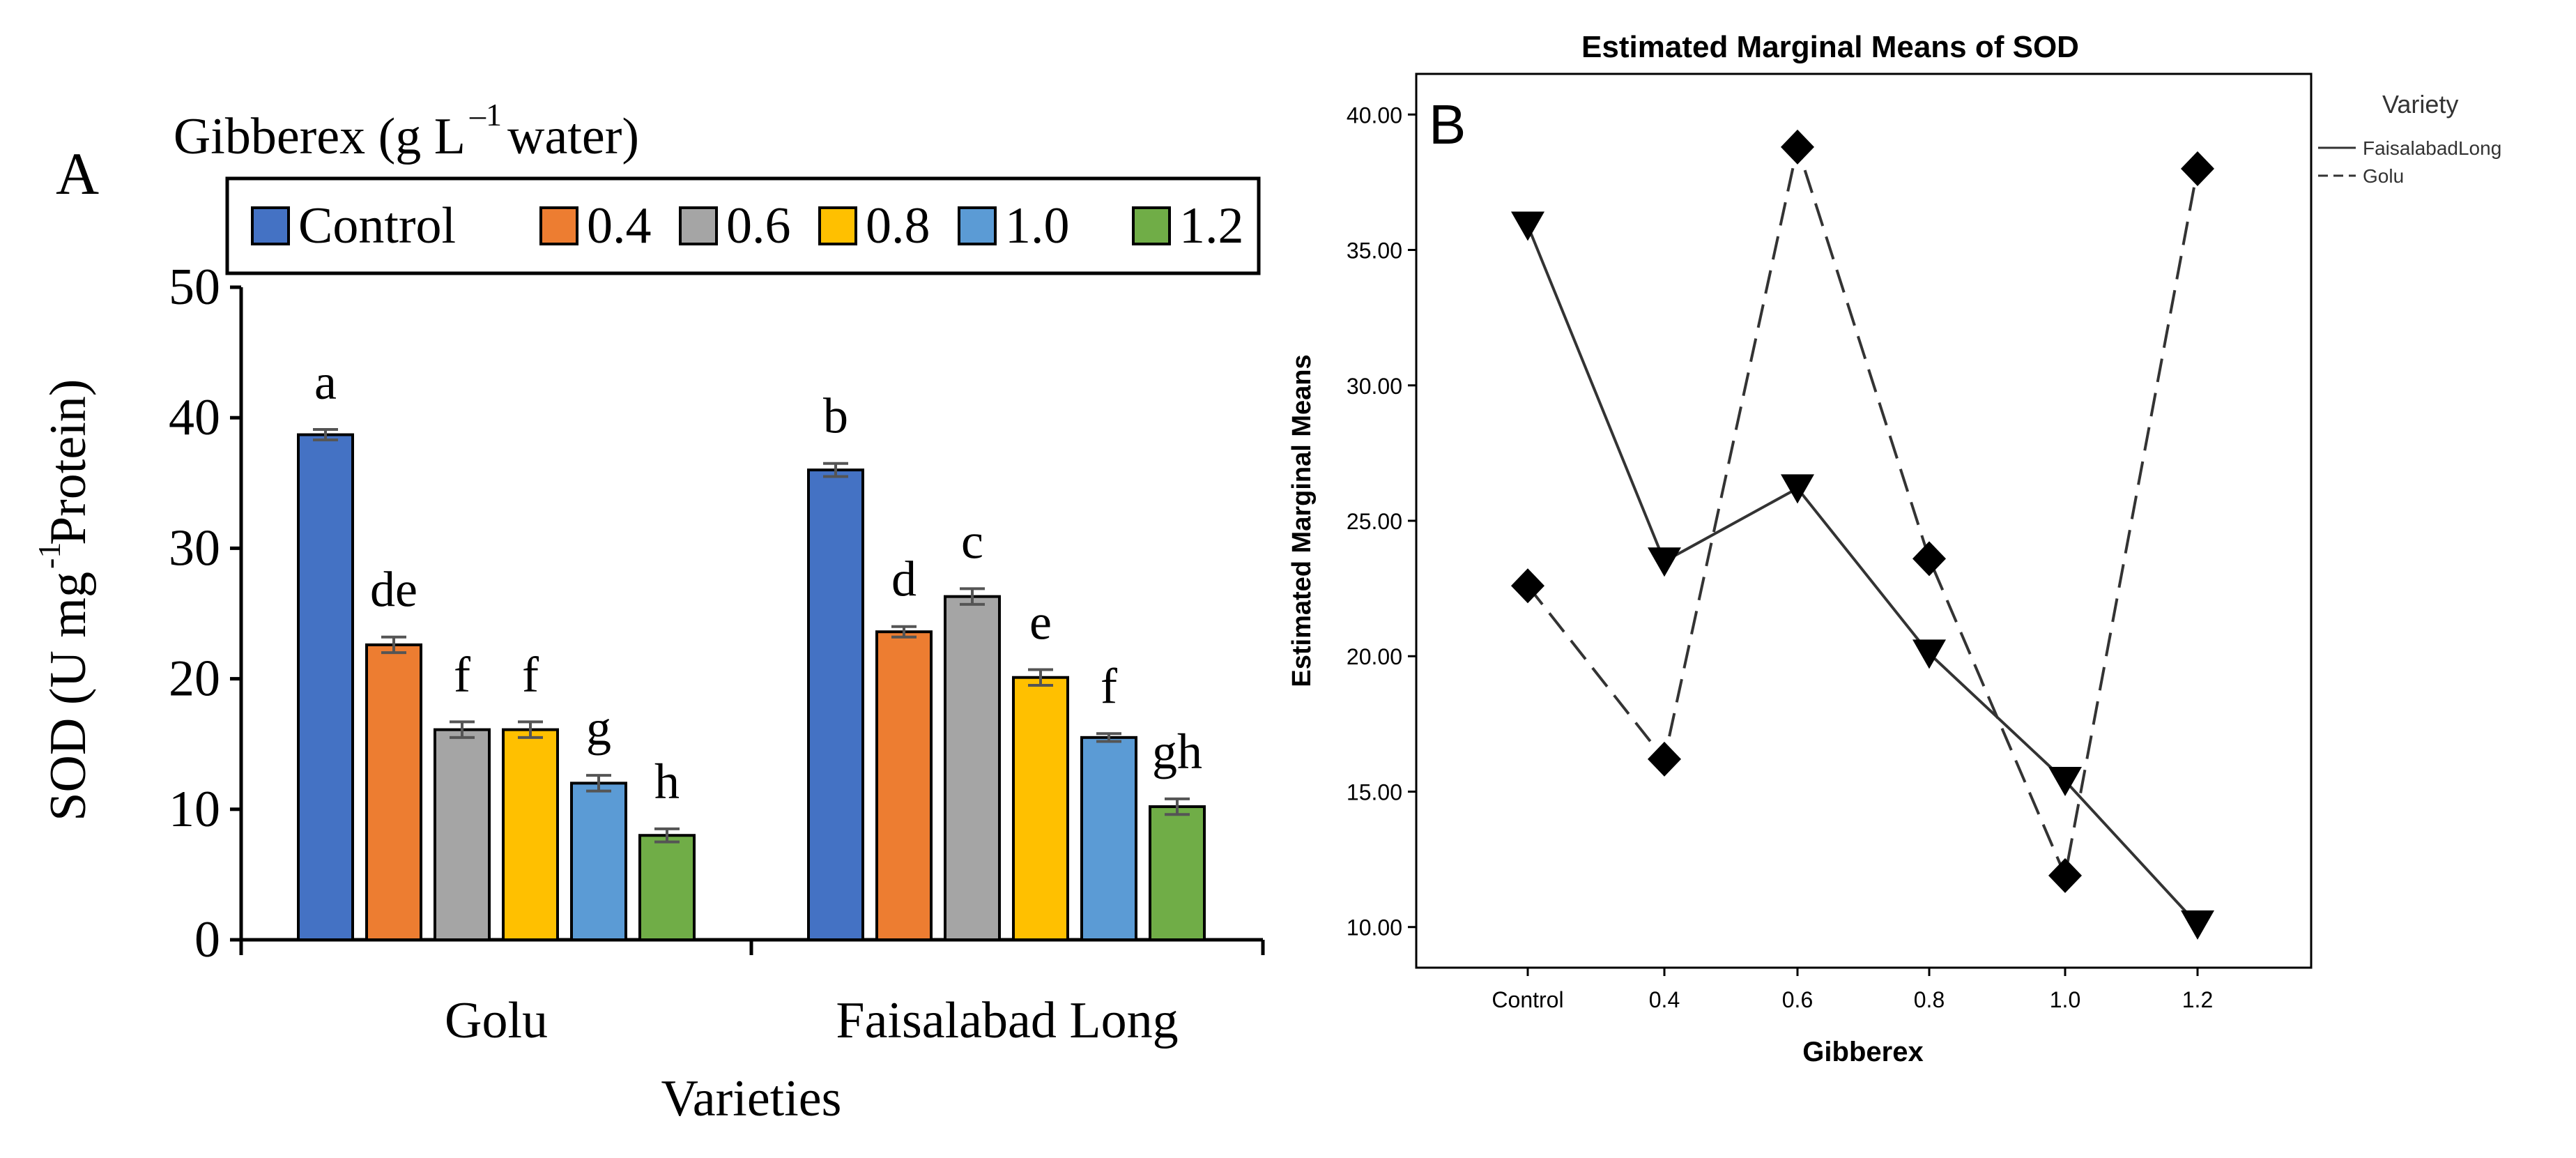 The image size is (2576, 1158). Describe the element at coordinates (835, 416) in the screenshot. I see `significance-letter: b` at that location.